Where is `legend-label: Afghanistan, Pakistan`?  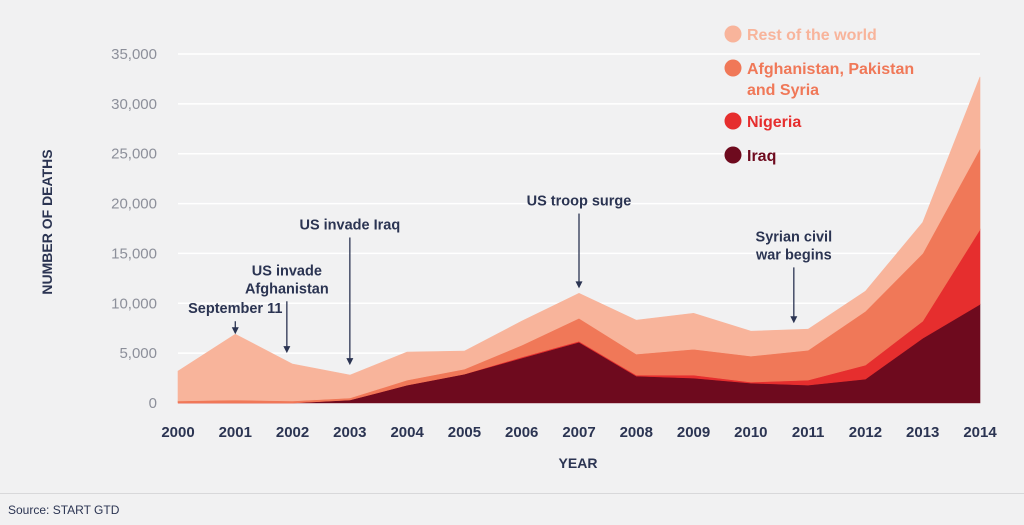 legend-label: Afghanistan, Pakistan is located at coordinates (830, 69).